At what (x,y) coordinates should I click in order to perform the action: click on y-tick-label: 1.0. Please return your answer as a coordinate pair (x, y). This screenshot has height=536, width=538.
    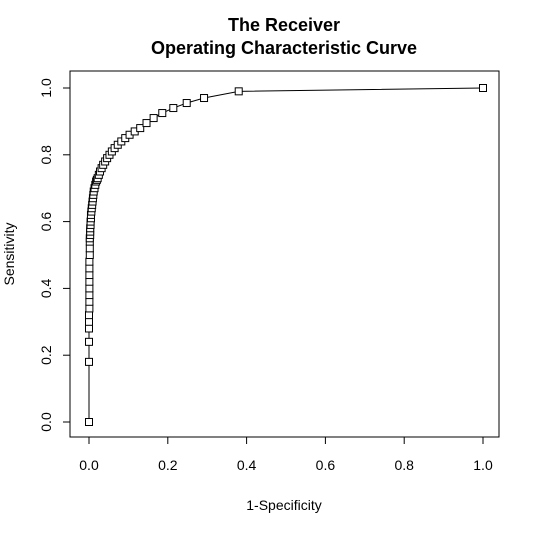
    Looking at the image, I should click on (46, 88).